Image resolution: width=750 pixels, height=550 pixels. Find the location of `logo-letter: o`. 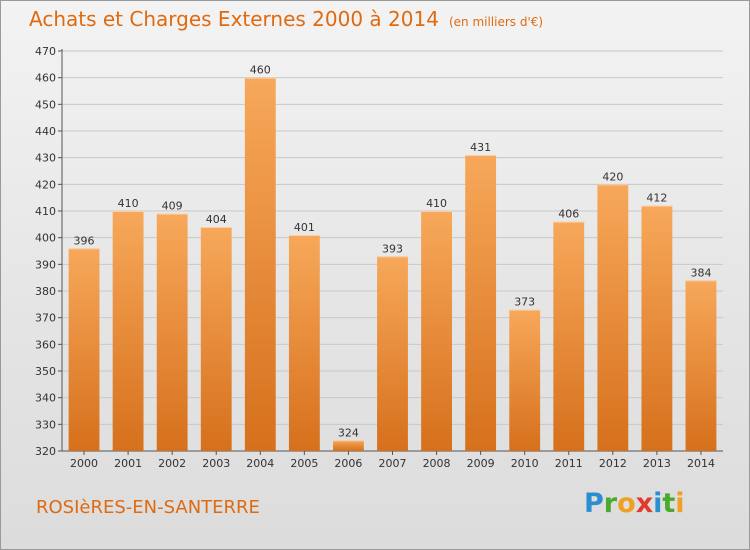

logo-letter: o is located at coordinates (626, 503).